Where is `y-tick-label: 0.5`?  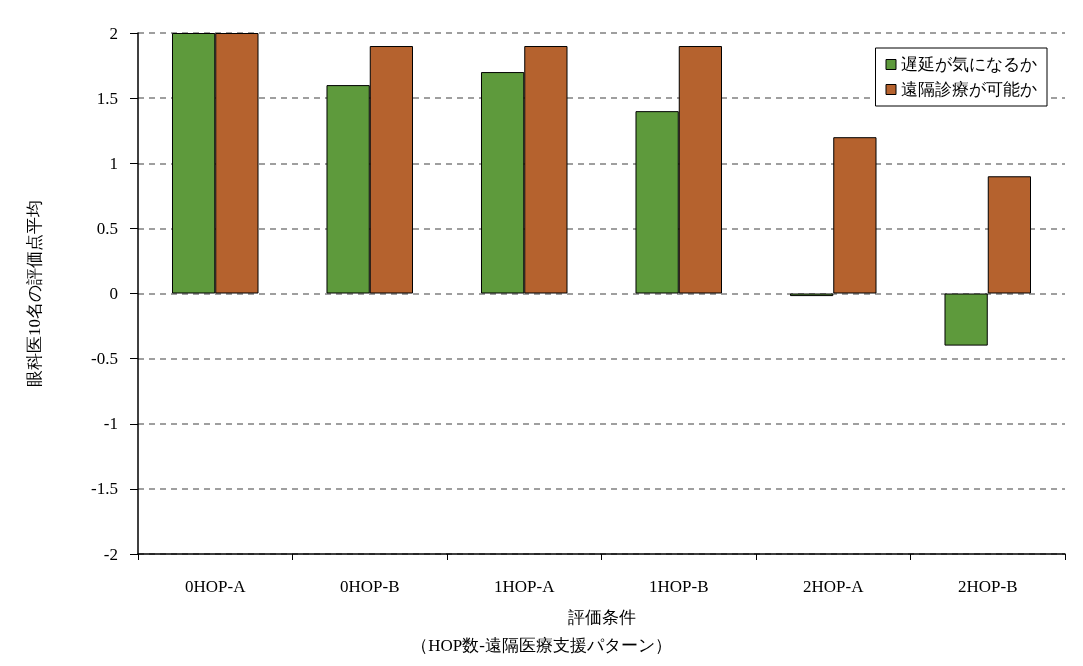 y-tick-label: 0.5 is located at coordinates (107, 228).